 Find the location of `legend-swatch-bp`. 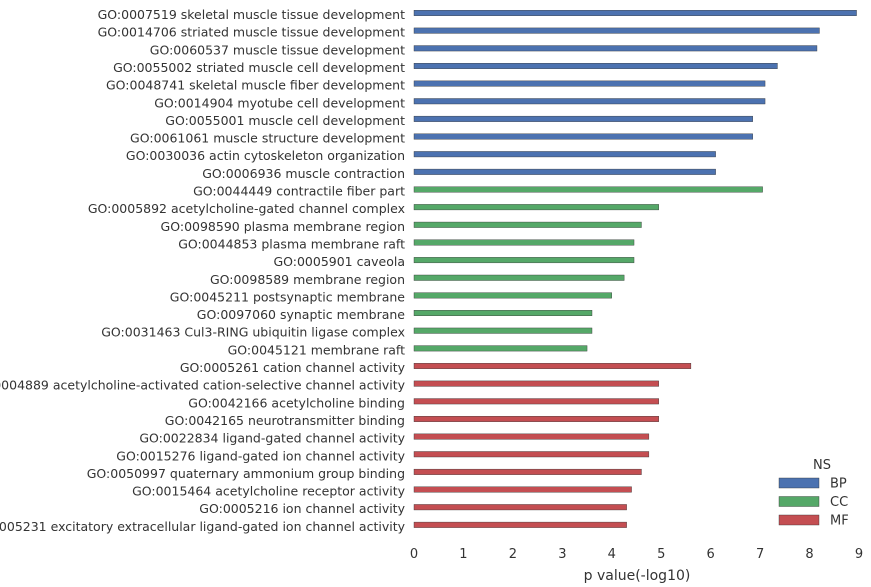

legend-swatch-bp is located at coordinates (799, 483).